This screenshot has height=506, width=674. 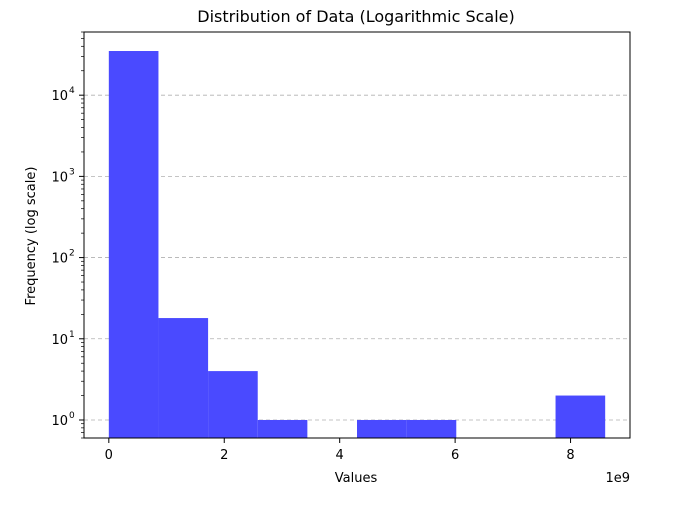 I want to click on x-offset-label: 1e9, so click(x=617, y=478).